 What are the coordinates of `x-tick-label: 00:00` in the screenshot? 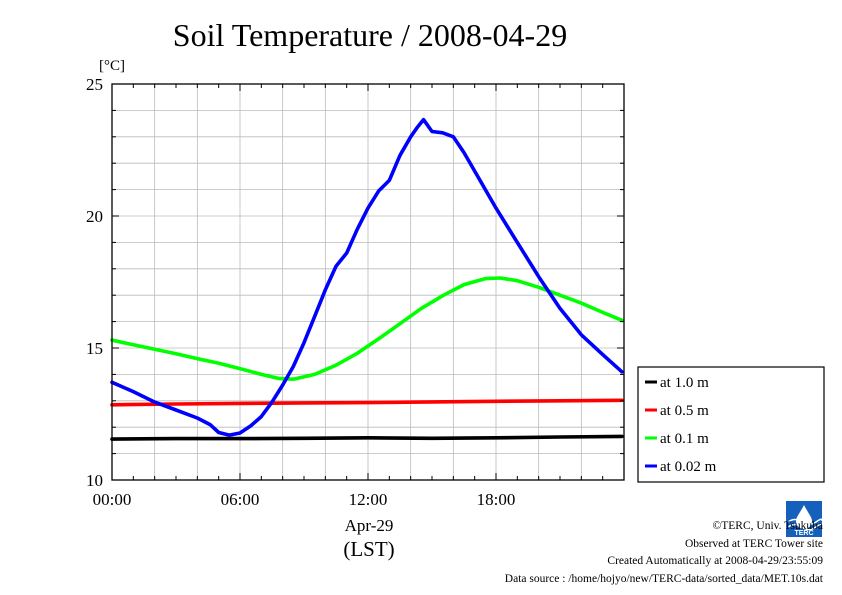 It's located at (112, 499).